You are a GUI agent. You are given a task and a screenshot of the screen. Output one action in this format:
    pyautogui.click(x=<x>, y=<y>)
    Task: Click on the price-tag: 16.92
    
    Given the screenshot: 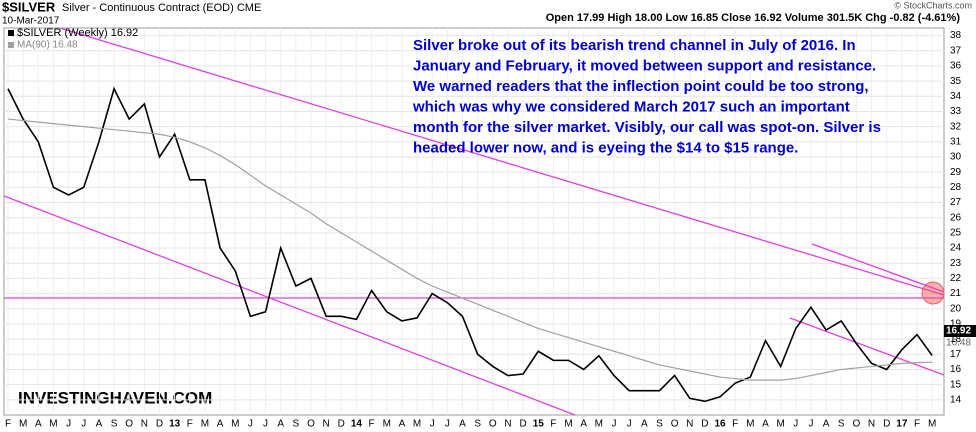 What is the action you would take?
    pyautogui.click(x=958, y=331)
    